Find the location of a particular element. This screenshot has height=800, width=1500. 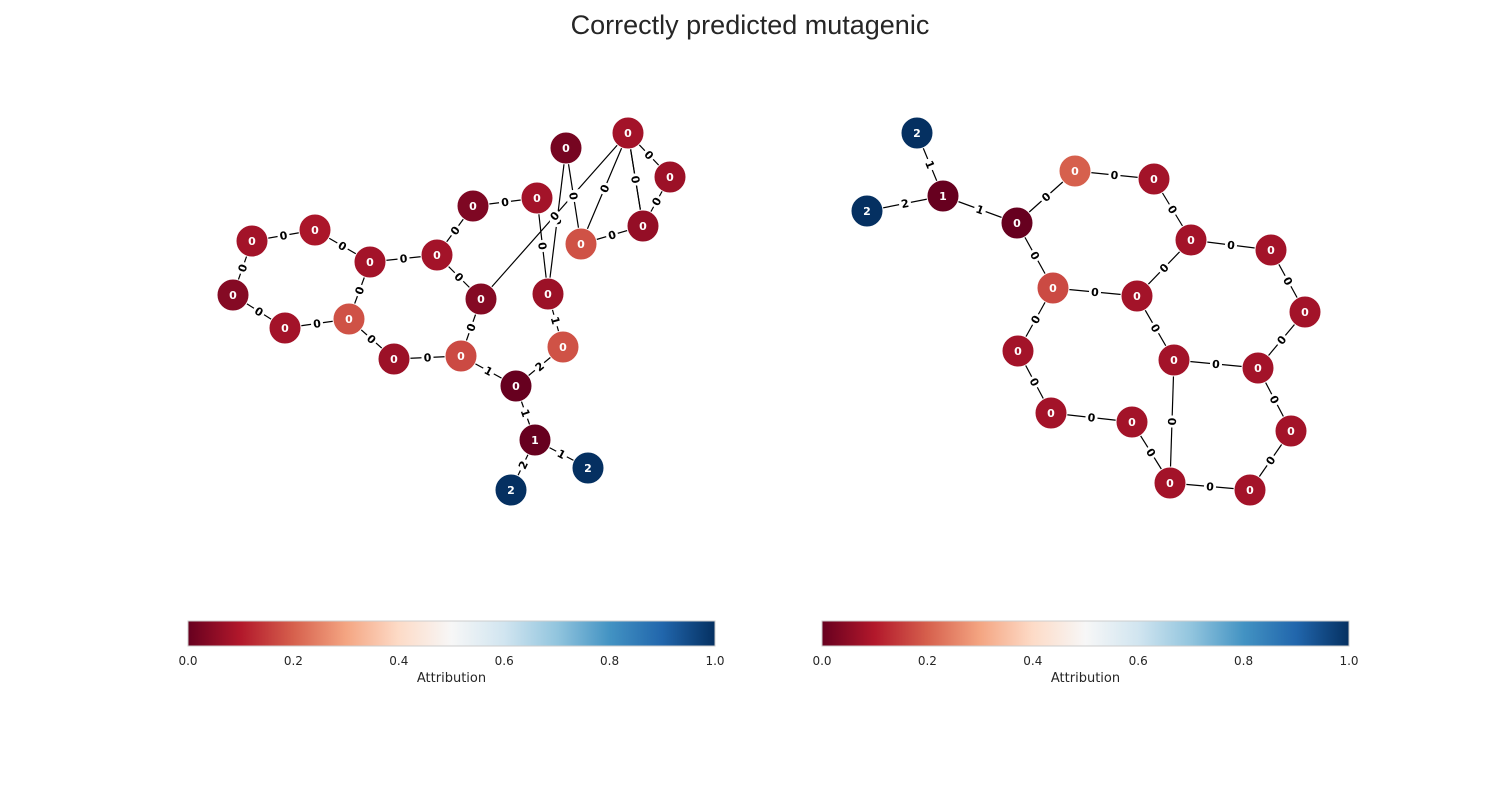

edge-label: 2 is located at coordinates (905, 204).